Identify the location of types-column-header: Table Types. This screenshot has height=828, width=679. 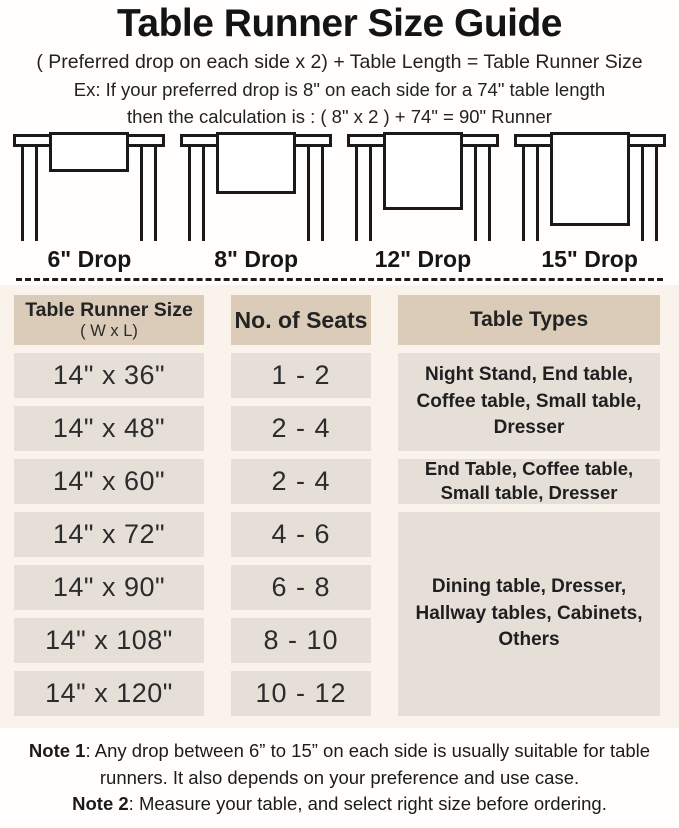
(529, 319).